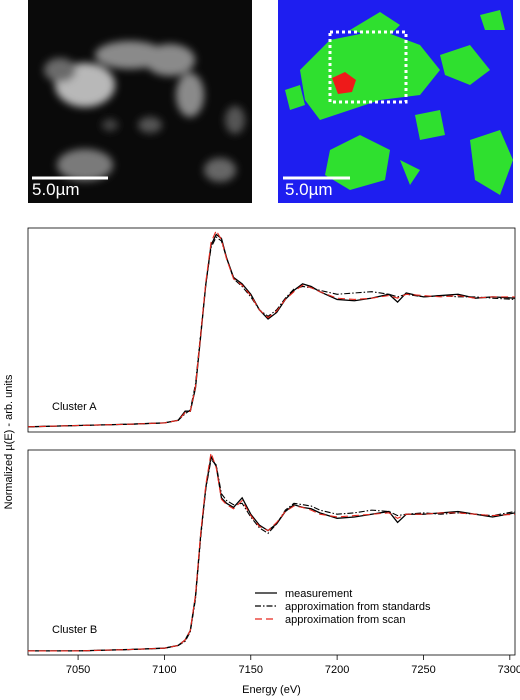 The image size is (520, 700). Describe the element at coordinates (318, 594) in the screenshot. I see `legend-label: measurement` at that location.